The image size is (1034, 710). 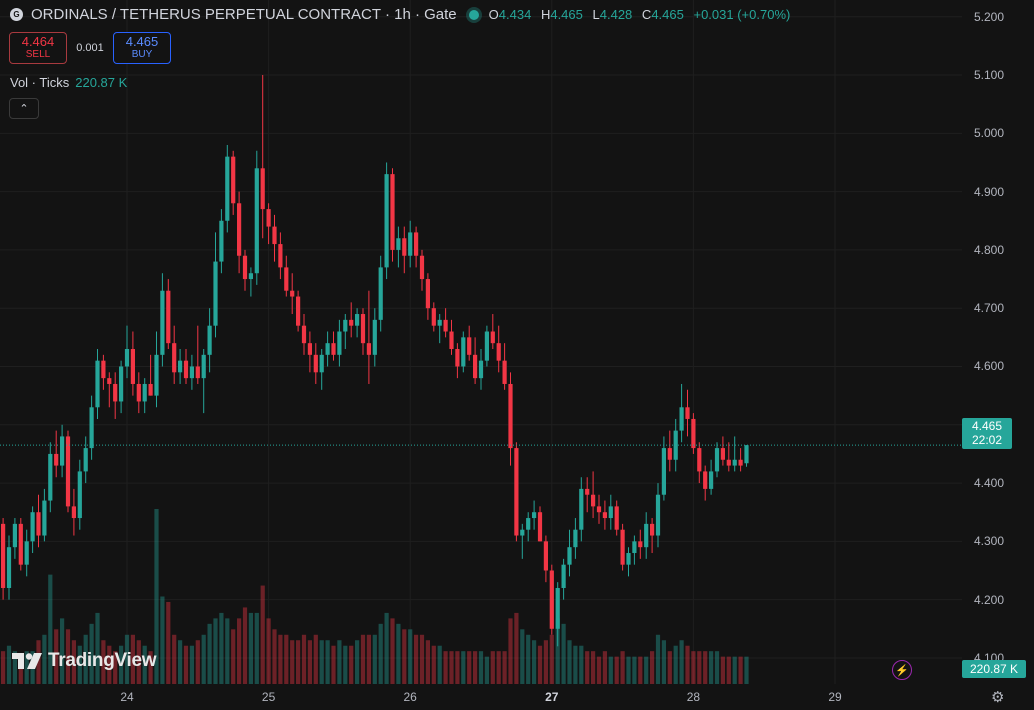 What do you see at coordinates (40, 82) in the screenshot?
I see `volume-legend-label: Vol · Ticks` at bounding box center [40, 82].